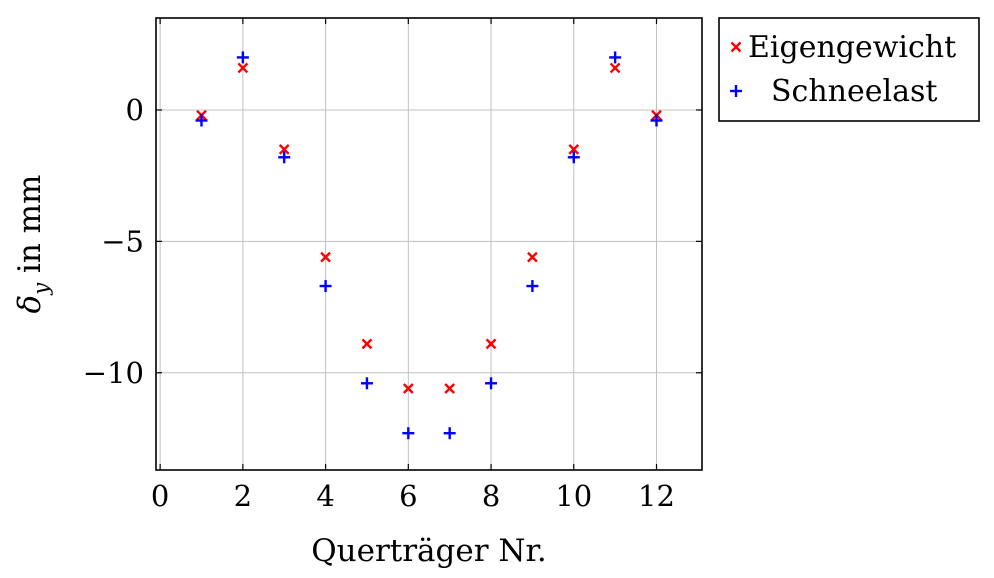 The width and height of the screenshot is (994, 578). I want to click on x-axis-label: Querträger Nr., so click(429, 551).